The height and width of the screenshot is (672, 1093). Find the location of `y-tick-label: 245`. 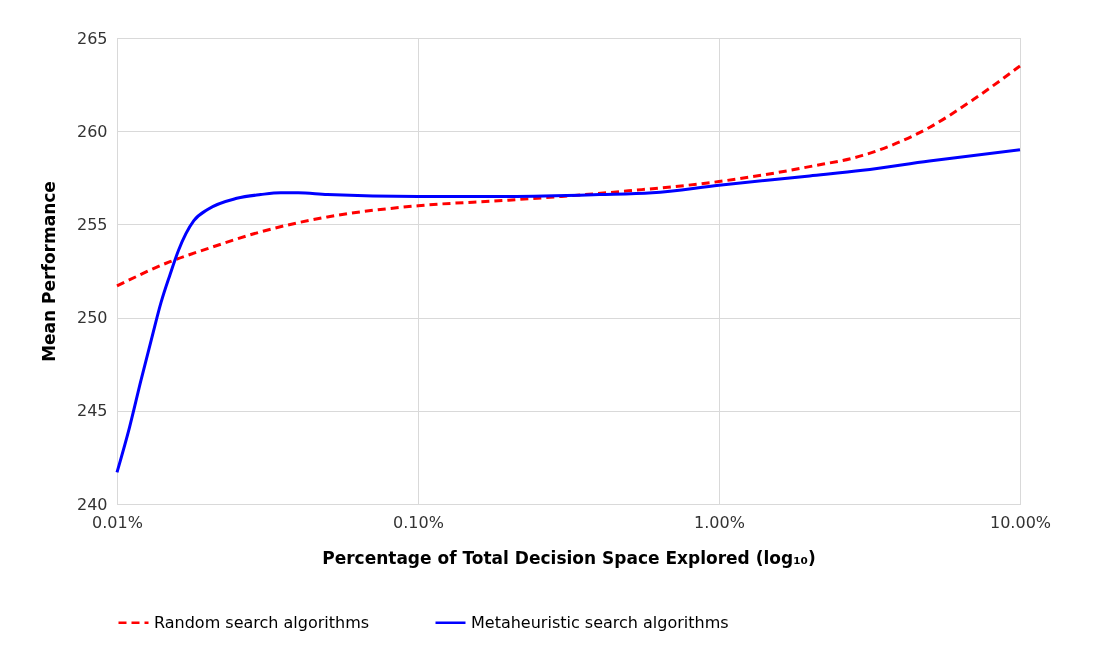

y-tick-label: 245 is located at coordinates (92, 411).